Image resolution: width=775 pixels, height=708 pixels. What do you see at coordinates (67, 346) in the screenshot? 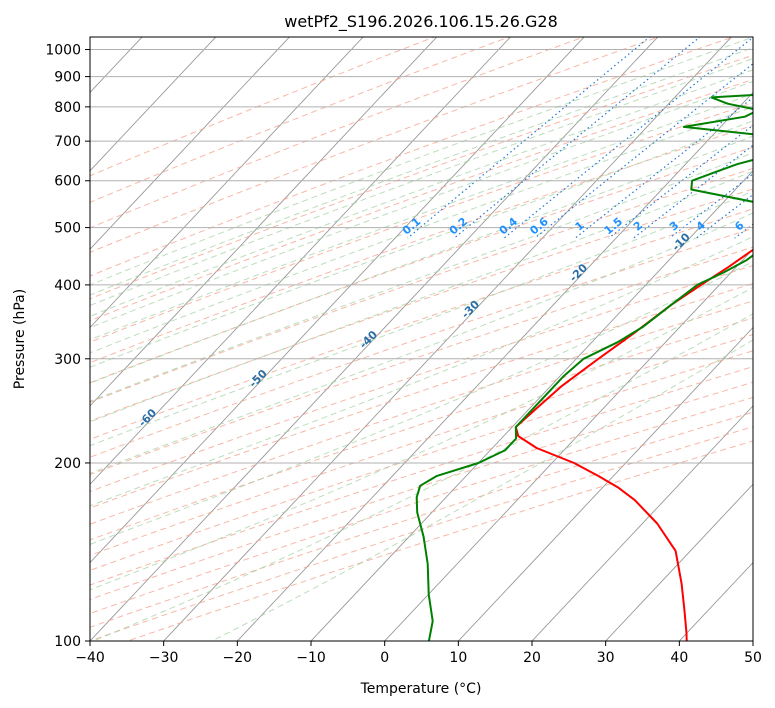
I see `y-axis-ticks: 100 200 300 400 500 600 700 800 900 1000` at bounding box center [67, 346].